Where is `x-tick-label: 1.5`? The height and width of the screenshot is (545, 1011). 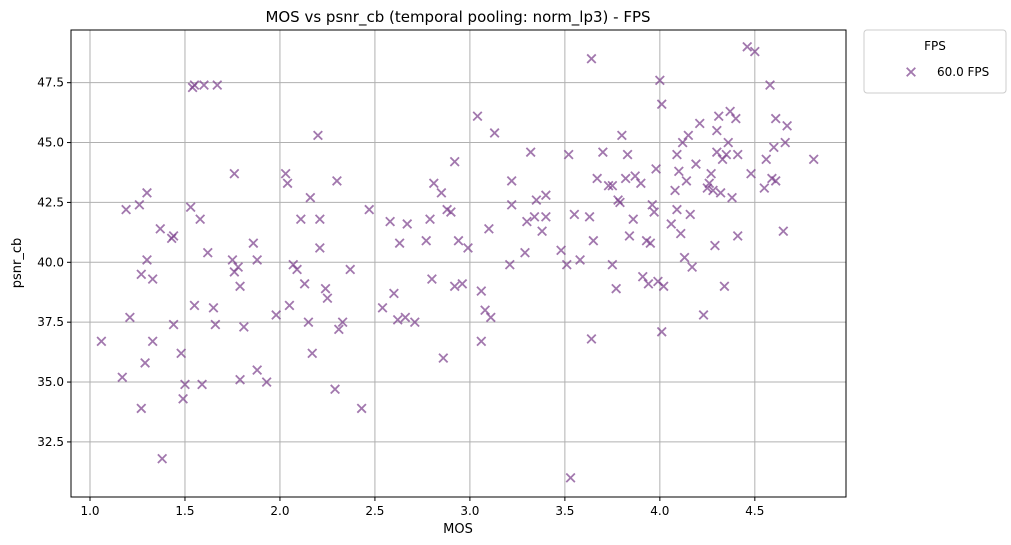 x-tick-label: 1.5 is located at coordinates (184, 511).